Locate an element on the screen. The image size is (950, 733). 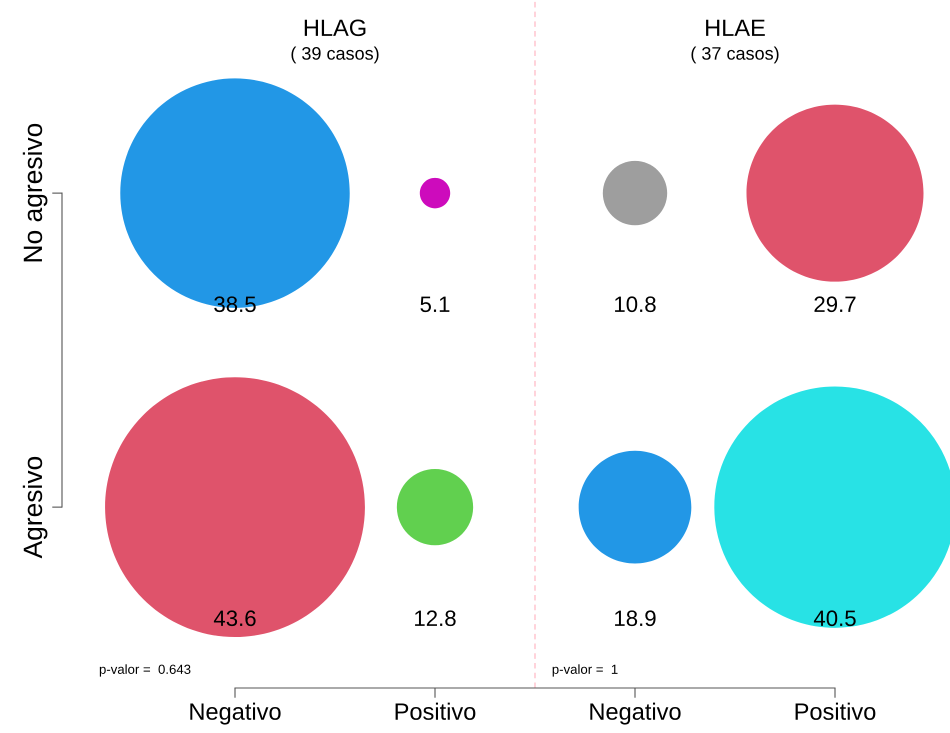
text: p-valor = 0.643 is located at coordinates (145, 670).